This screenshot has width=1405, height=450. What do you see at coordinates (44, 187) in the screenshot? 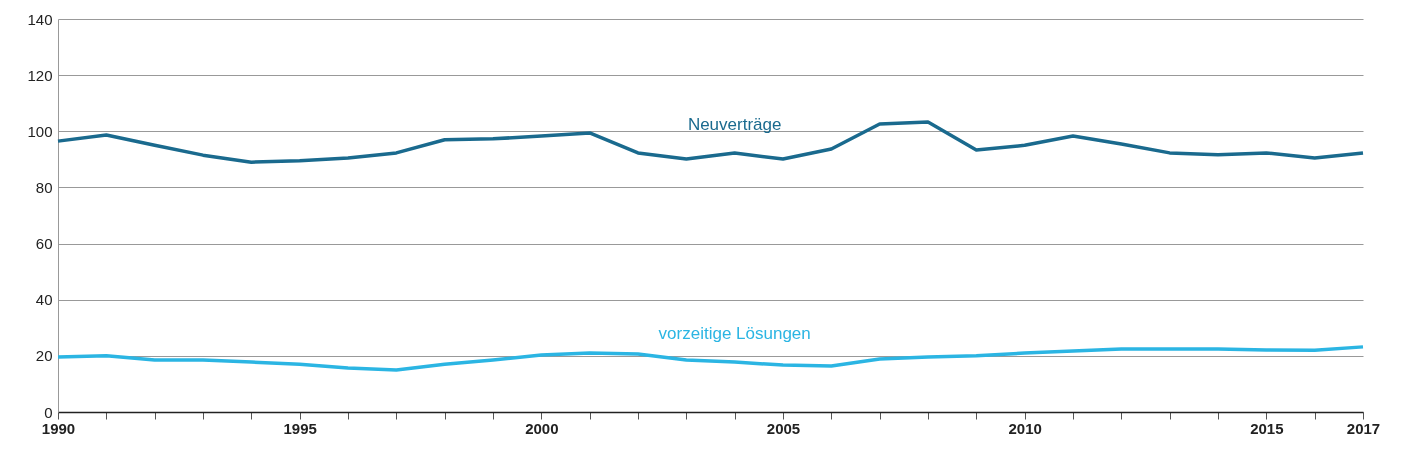
I see `y-tick-label: 80` at bounding box center [44, 187].